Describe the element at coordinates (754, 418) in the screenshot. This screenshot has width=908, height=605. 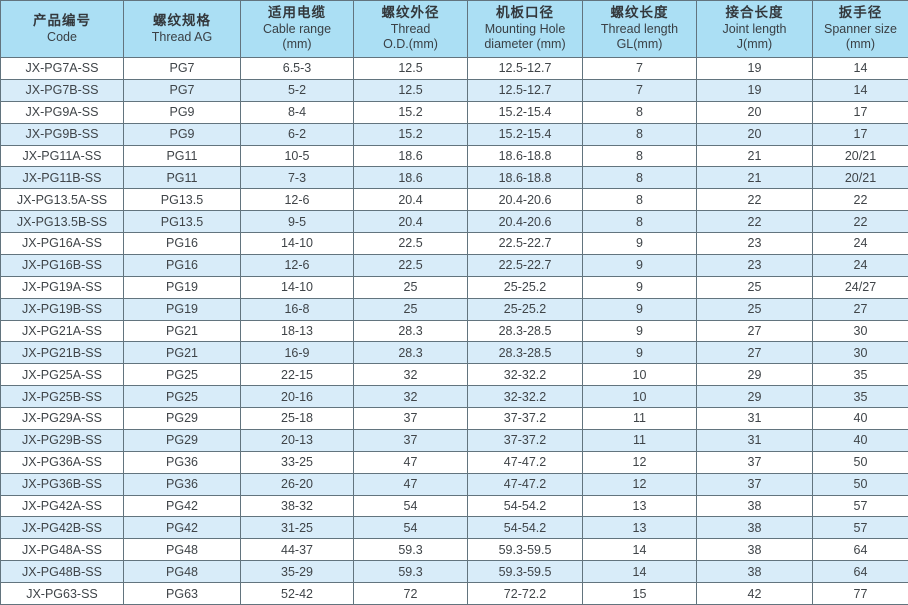
I see `cell-joint-length: 31` at that location.